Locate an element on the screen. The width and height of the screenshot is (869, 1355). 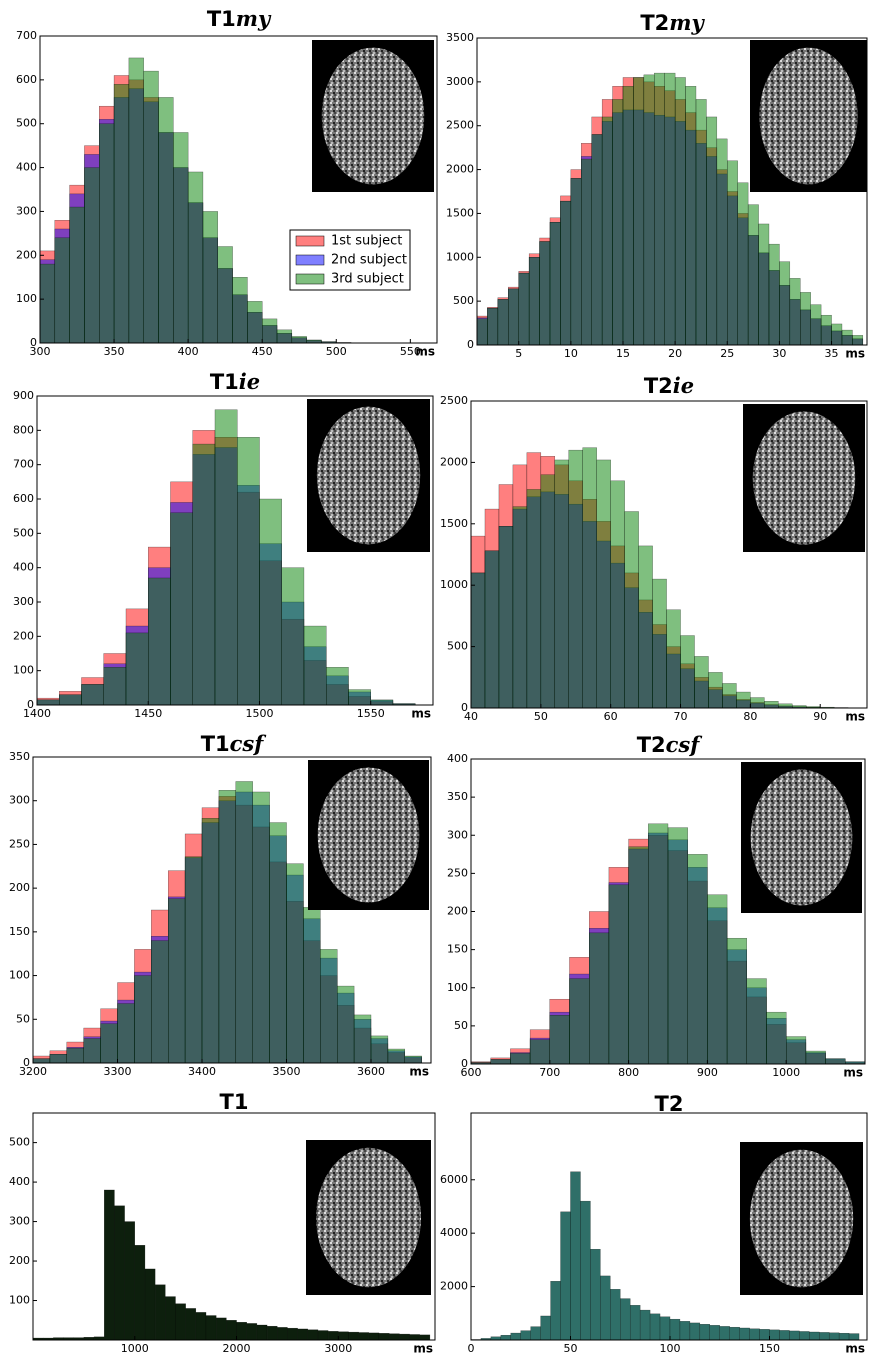
y-tick-label: 2500 is located at coordinates (460, 125).